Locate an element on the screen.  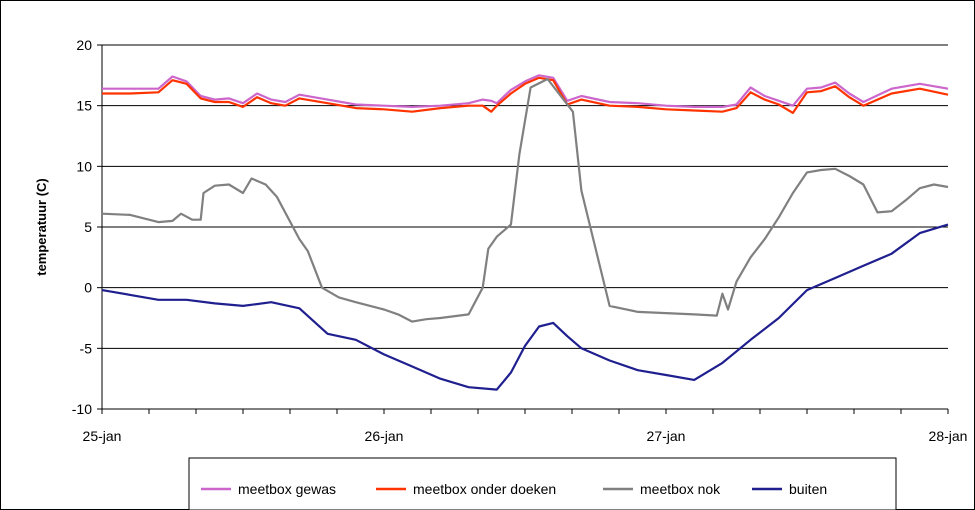
legend-label: meetbox onder doeken is located at coordinates (484, 489).